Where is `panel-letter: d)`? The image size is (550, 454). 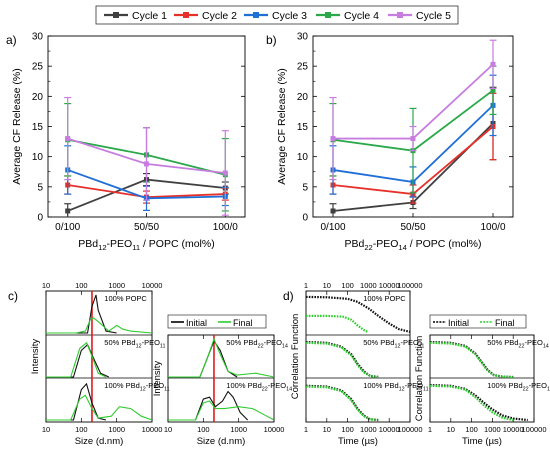 panel-letter: d) is located at coordinates (288, 296).